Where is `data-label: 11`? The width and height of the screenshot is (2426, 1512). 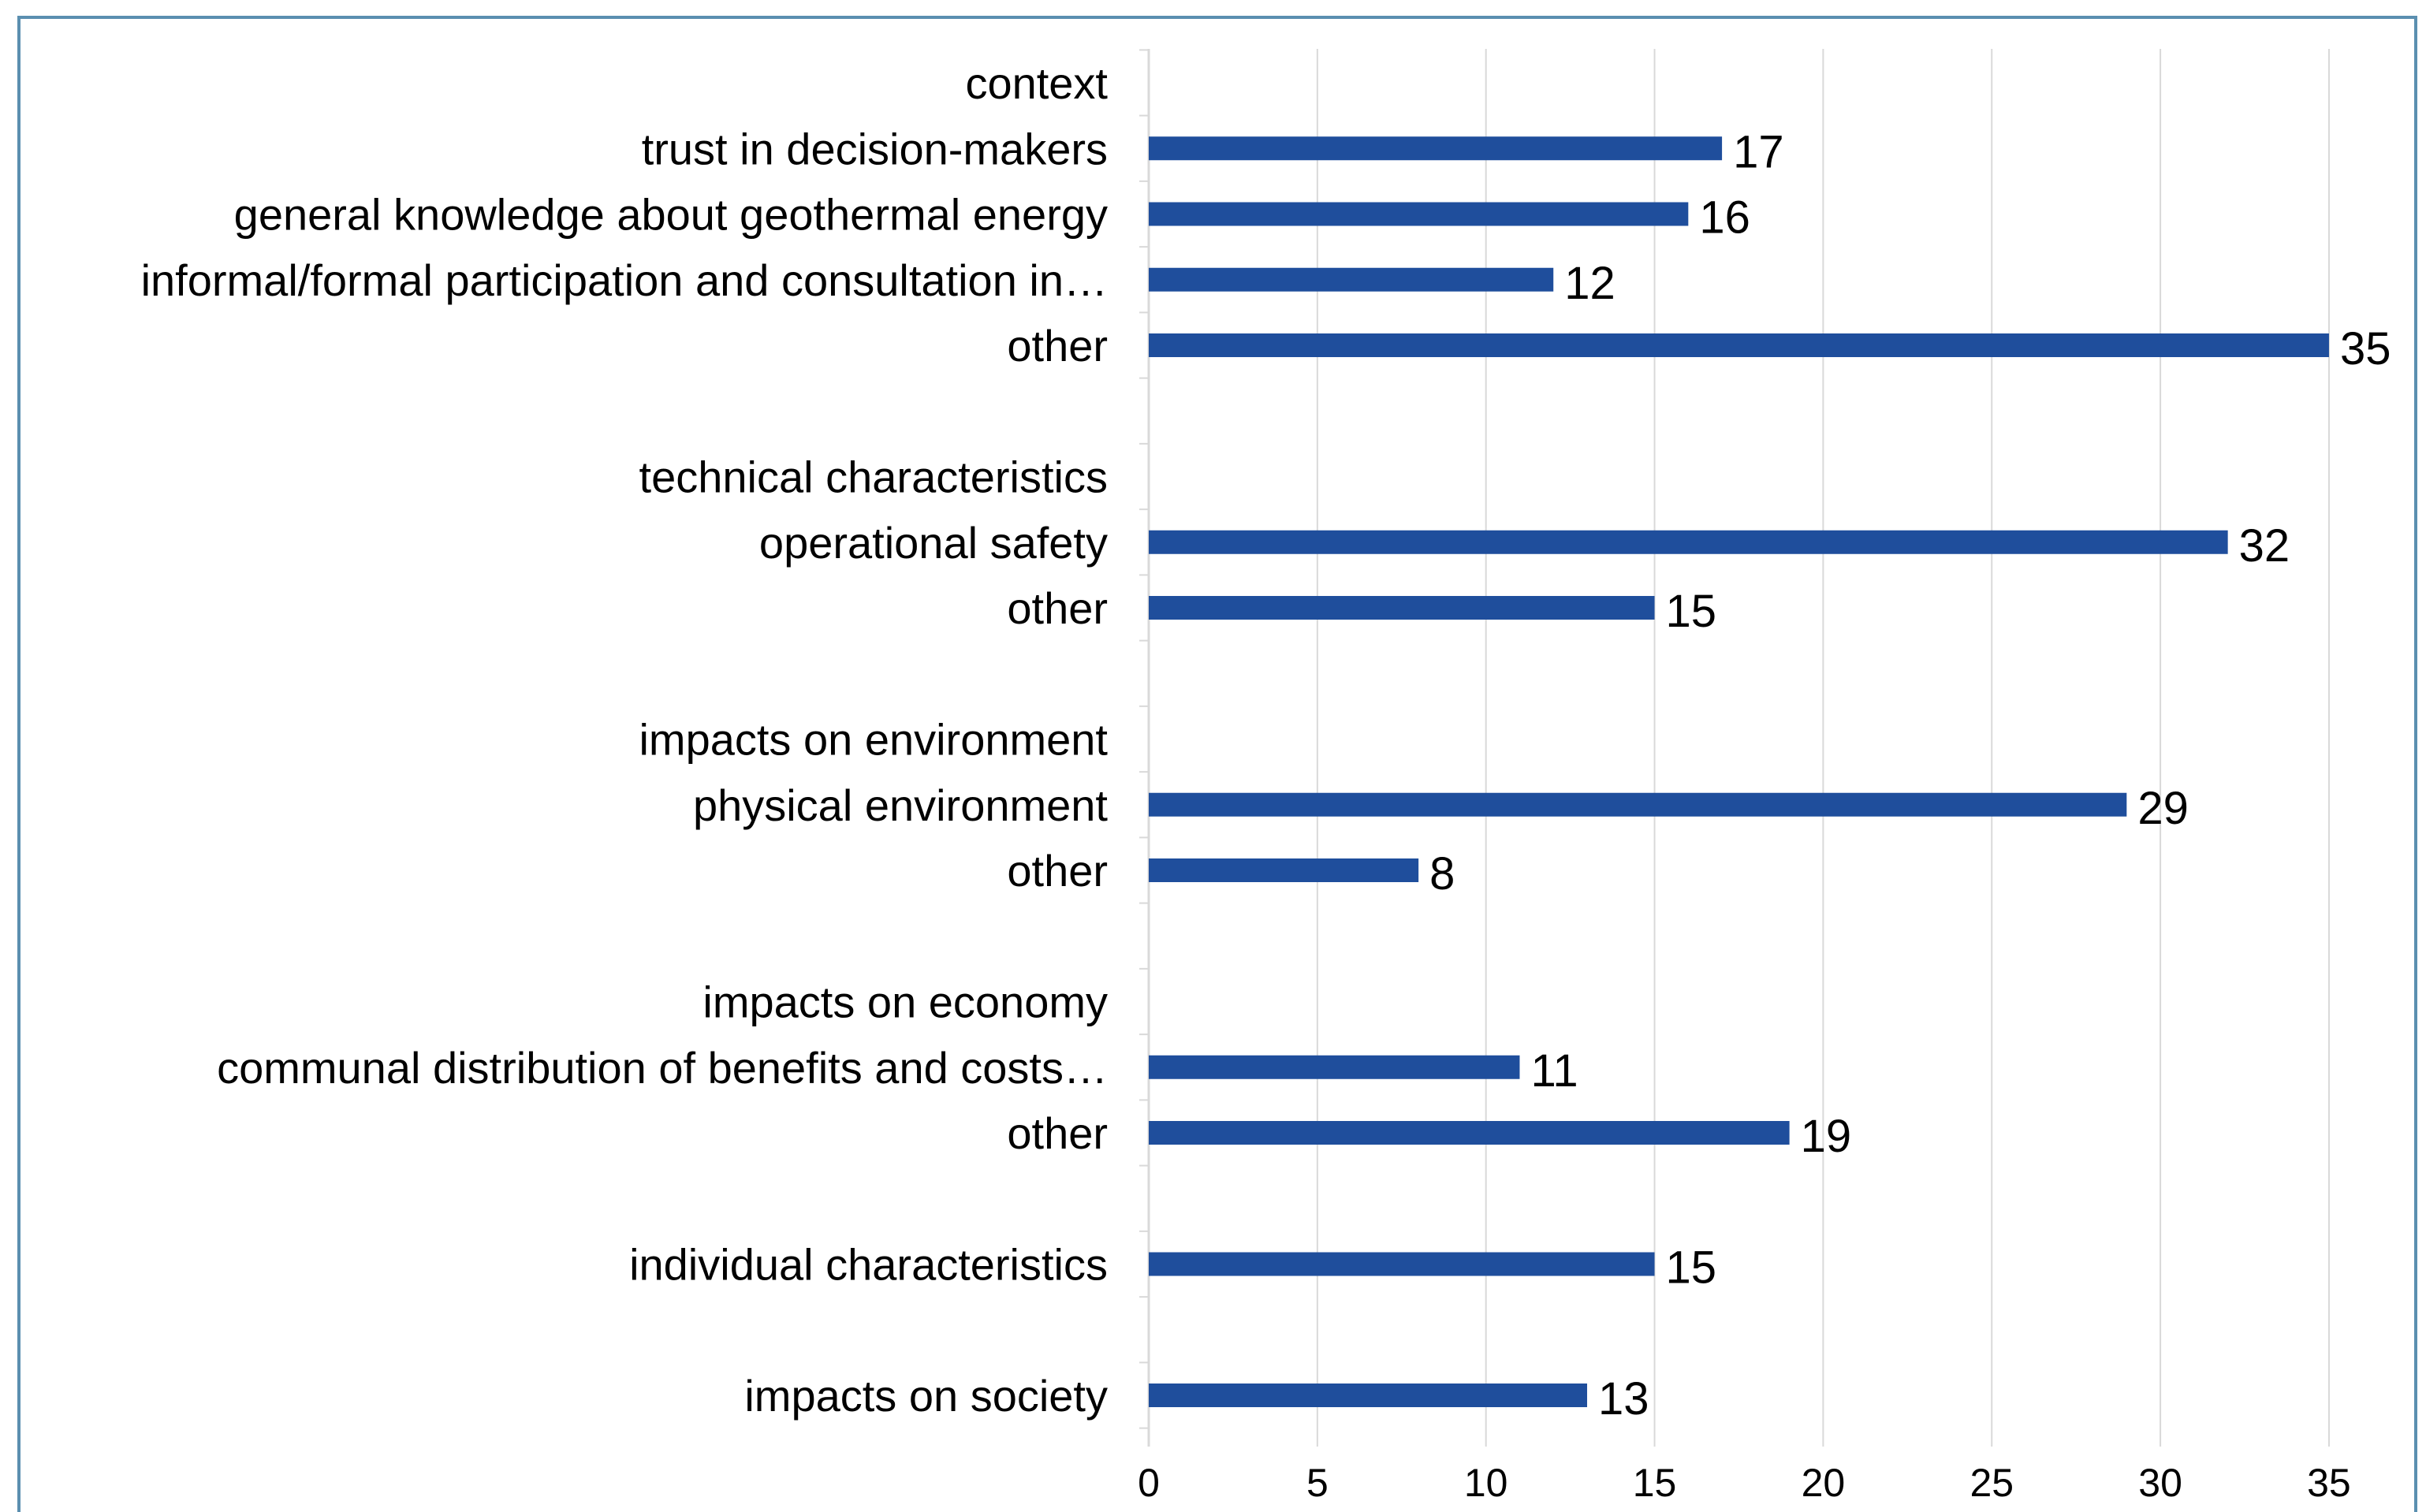 data-label: 11 is located at coordinates (1554, 1071).